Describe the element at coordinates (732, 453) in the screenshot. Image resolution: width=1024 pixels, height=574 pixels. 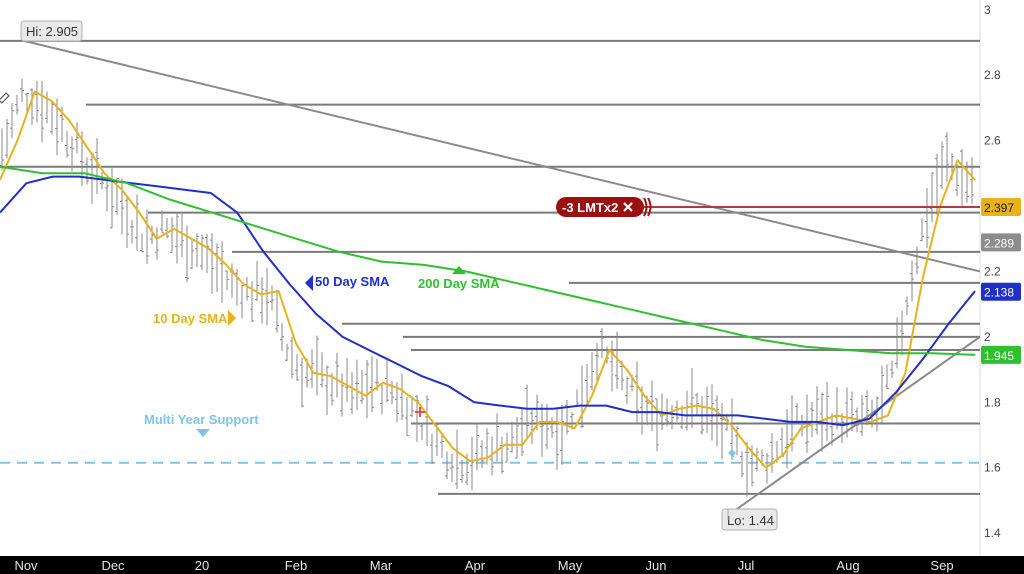
I see `support-touch-marker` at that location.